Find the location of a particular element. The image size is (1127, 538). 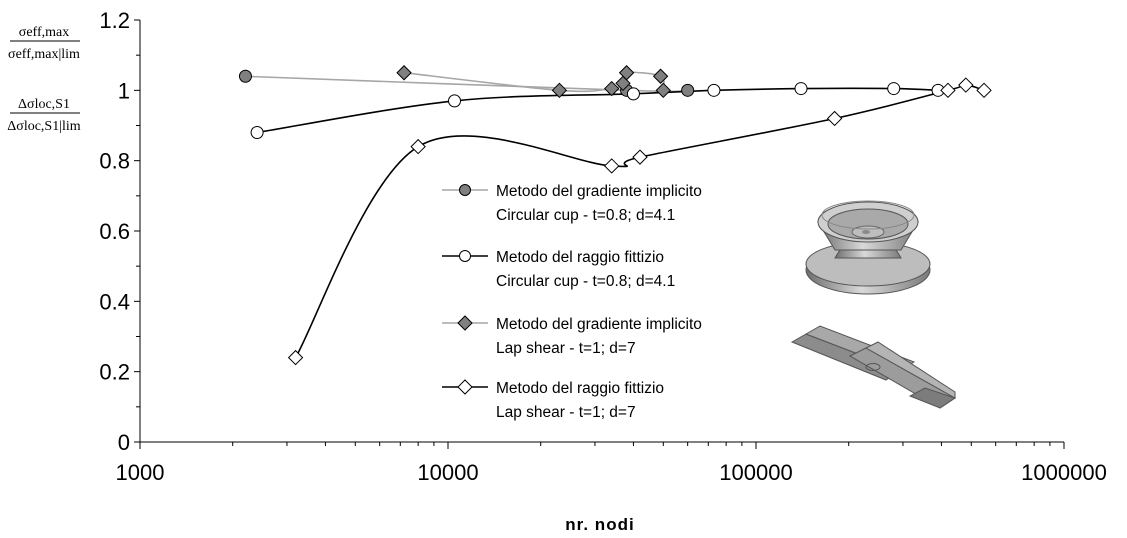

legend-label-4b: Lap shear - t=1; d=7 is located at coordinates (566, 412).